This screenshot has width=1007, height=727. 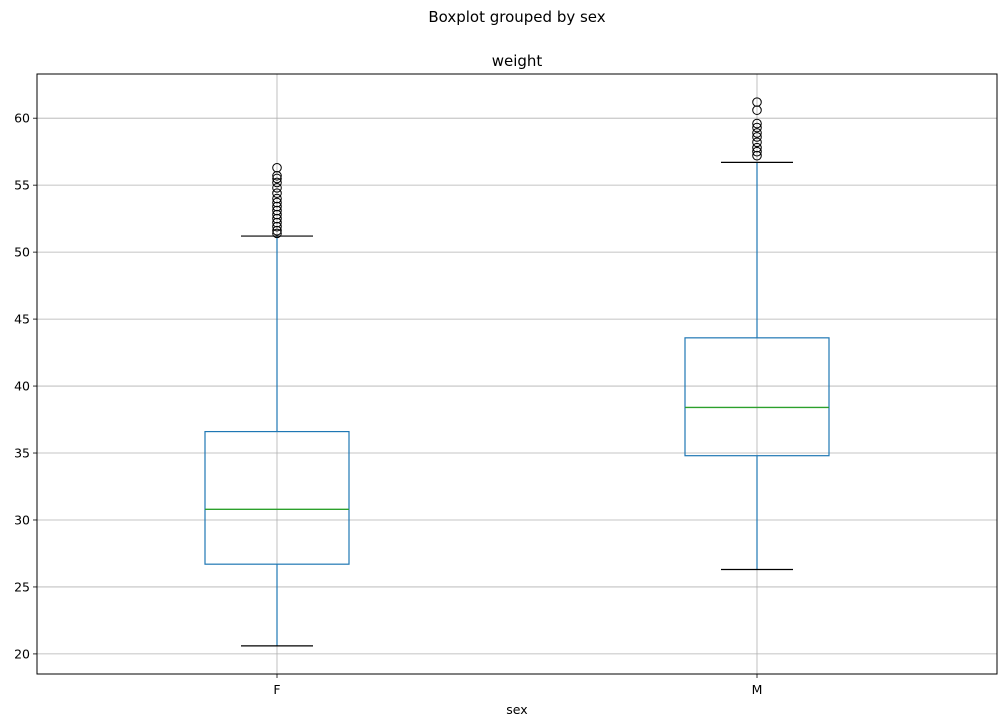 What do you see at coordinates (22, 319) in the screenshot?
I see `y-tick-label: 45` at bounding box center [22, 319].